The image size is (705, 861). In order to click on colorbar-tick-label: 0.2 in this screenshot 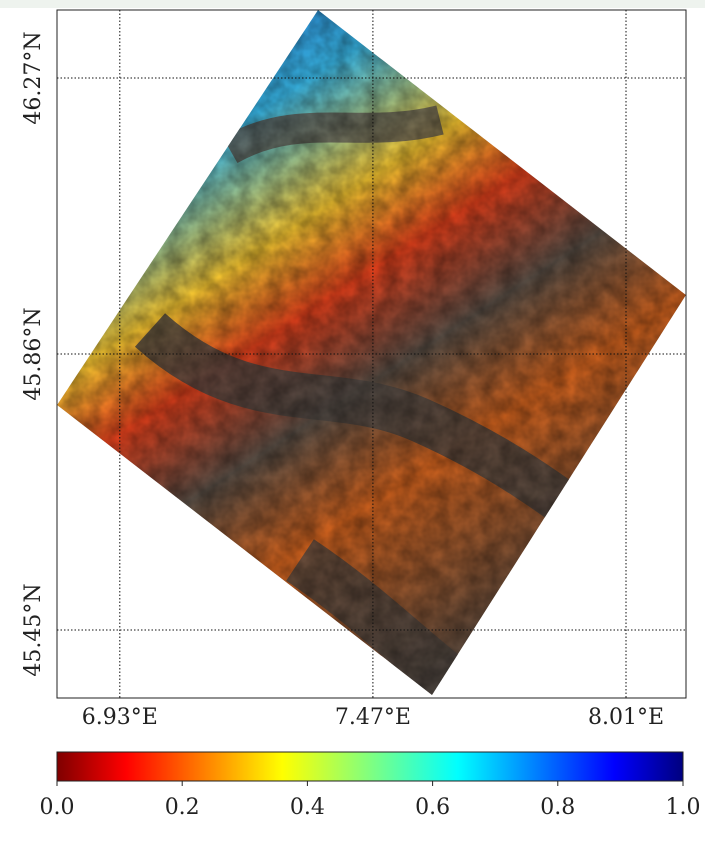, I will do `click(182, 807)`.